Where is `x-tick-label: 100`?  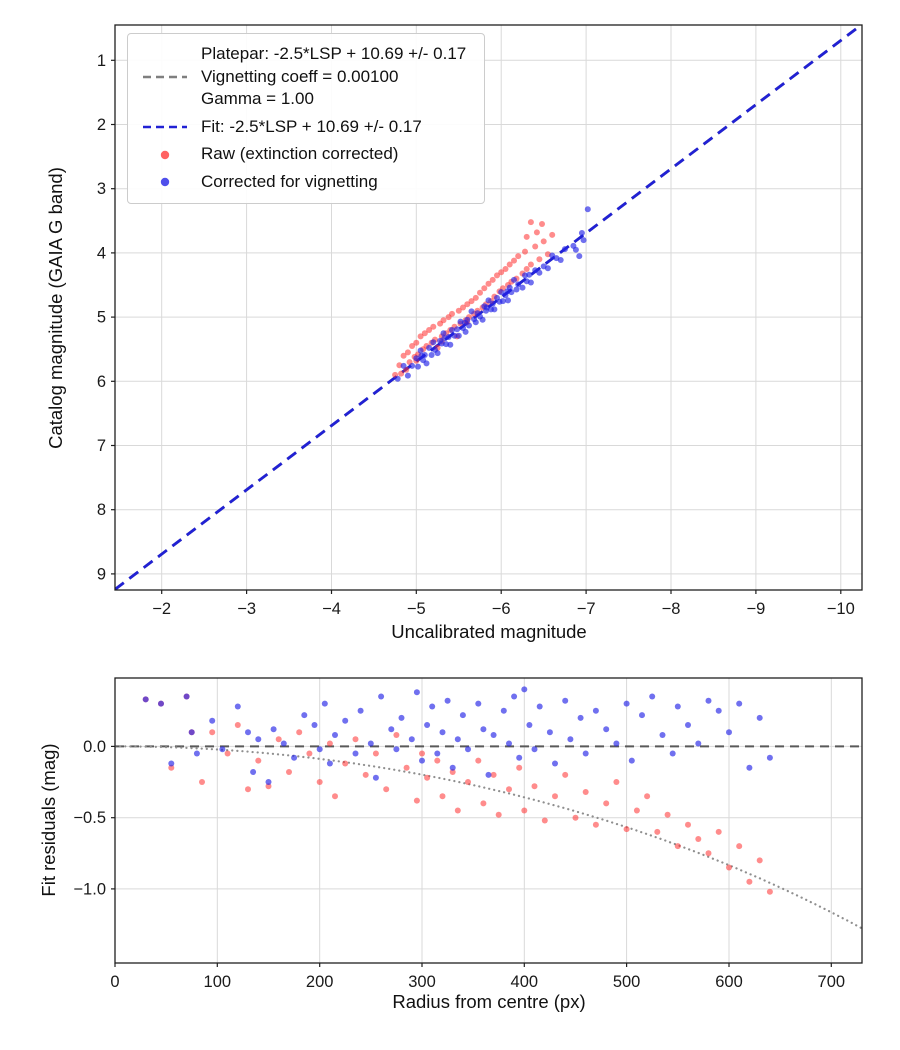
x-tick-label: 100 is located at coordinates (218, 982).